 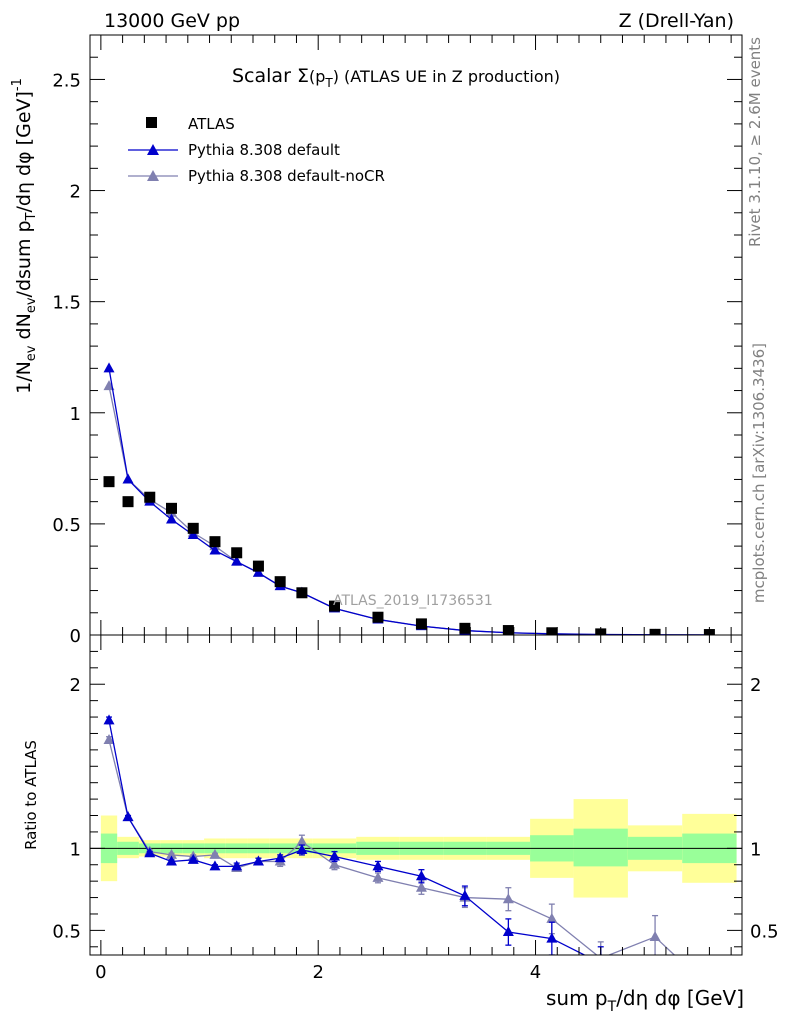 I want to click on ratio-ytick-label-right: 1, so click(x=755, y=849).